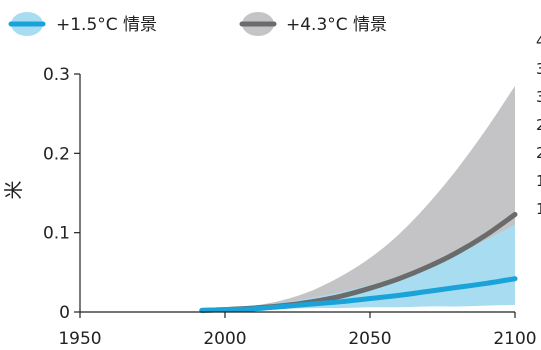 The image size is (541, 350). Describe the element at coordinates (56, 154) in the screenshot. I see `y-tick-label: 0.2` at that location.